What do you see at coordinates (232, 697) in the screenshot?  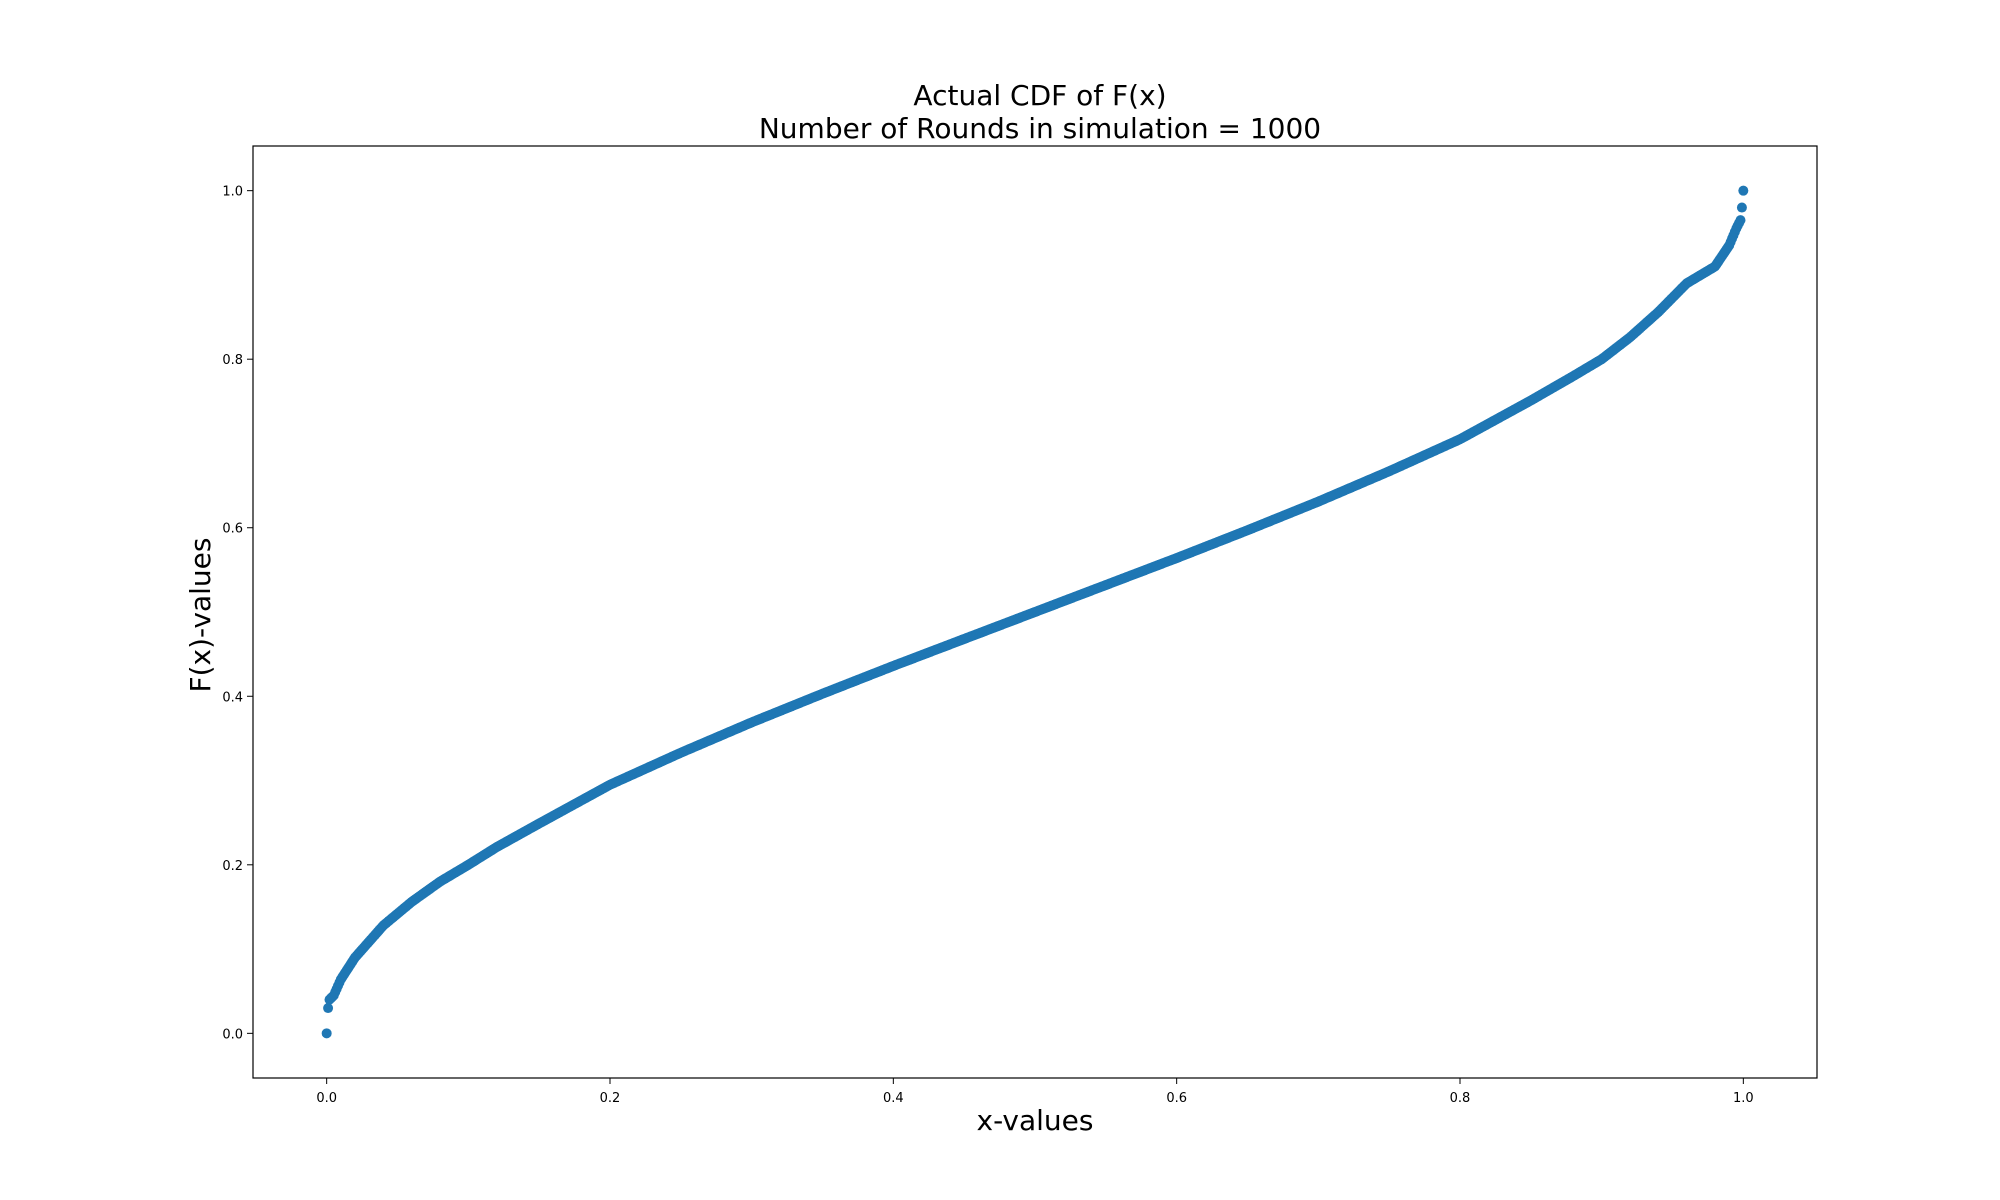 I see `y-tick-label: 0.4` at bounding box center [232, 697].